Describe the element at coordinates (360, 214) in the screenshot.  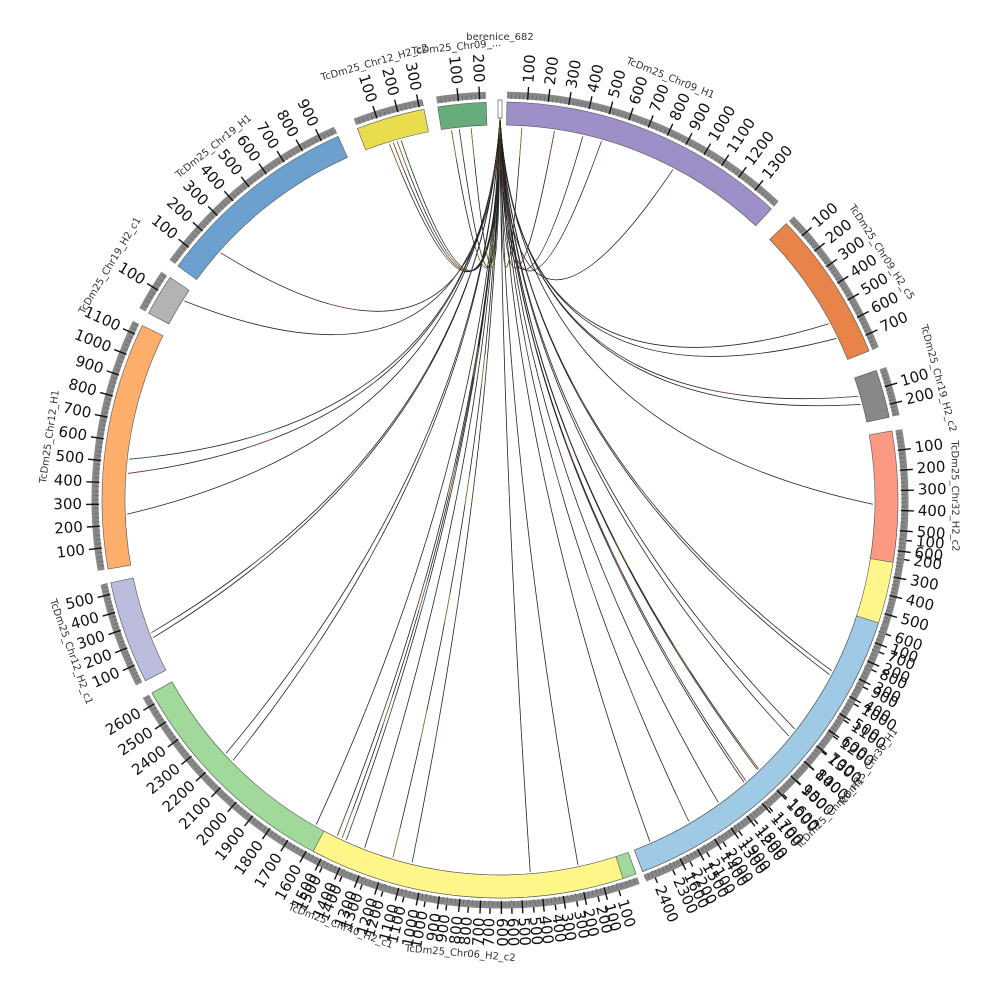
I see `link-chr19_h1` at that location.